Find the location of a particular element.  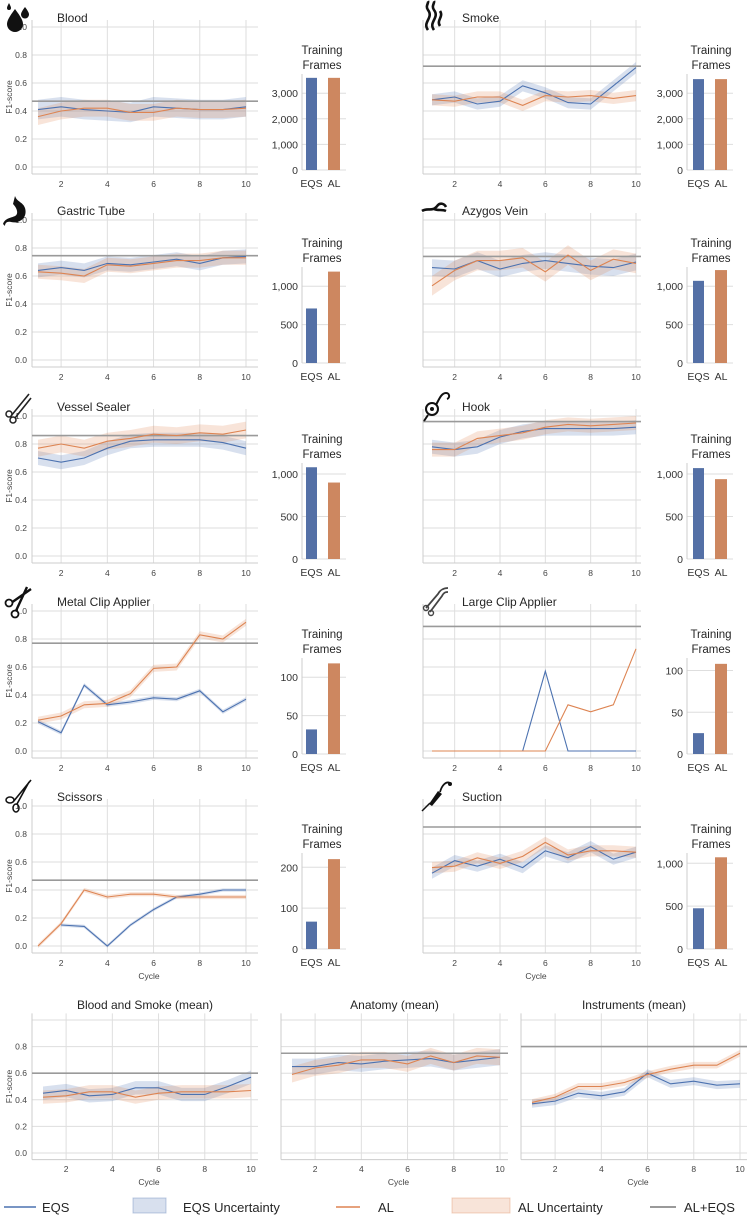

x-axis-label: Cycle is located at coordinates (149, 976).